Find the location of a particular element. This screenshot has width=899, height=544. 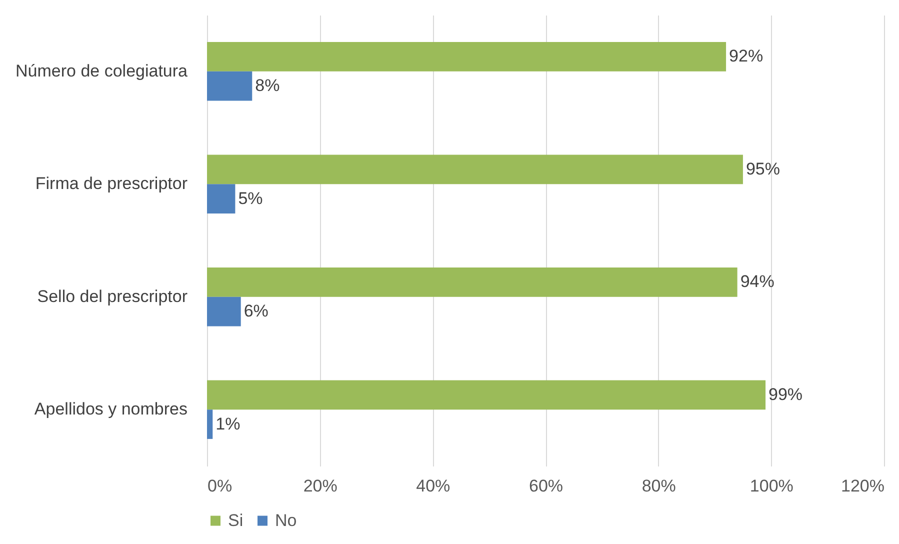

y-tick-label: Apellidos y nombres is located at coordinates (111, 409).